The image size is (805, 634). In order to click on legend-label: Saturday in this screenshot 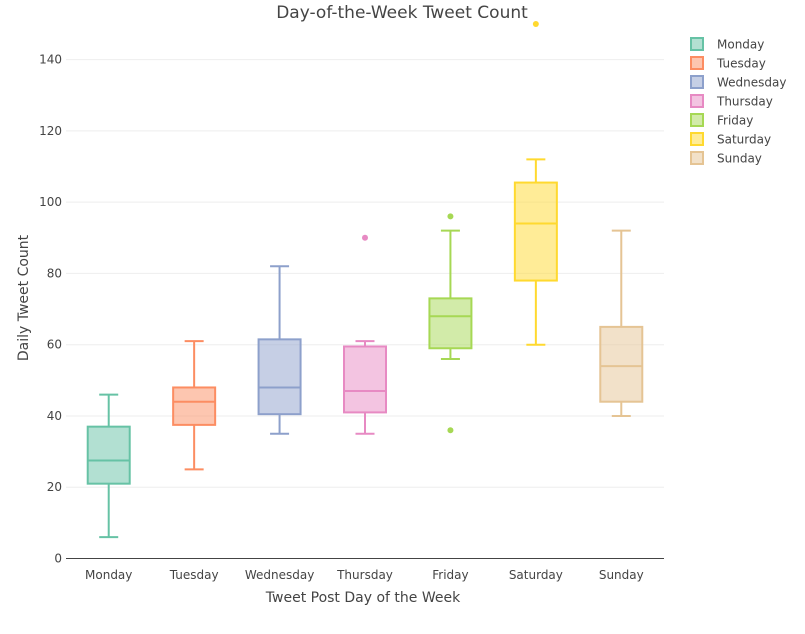, I will do `click(744, 140)`.